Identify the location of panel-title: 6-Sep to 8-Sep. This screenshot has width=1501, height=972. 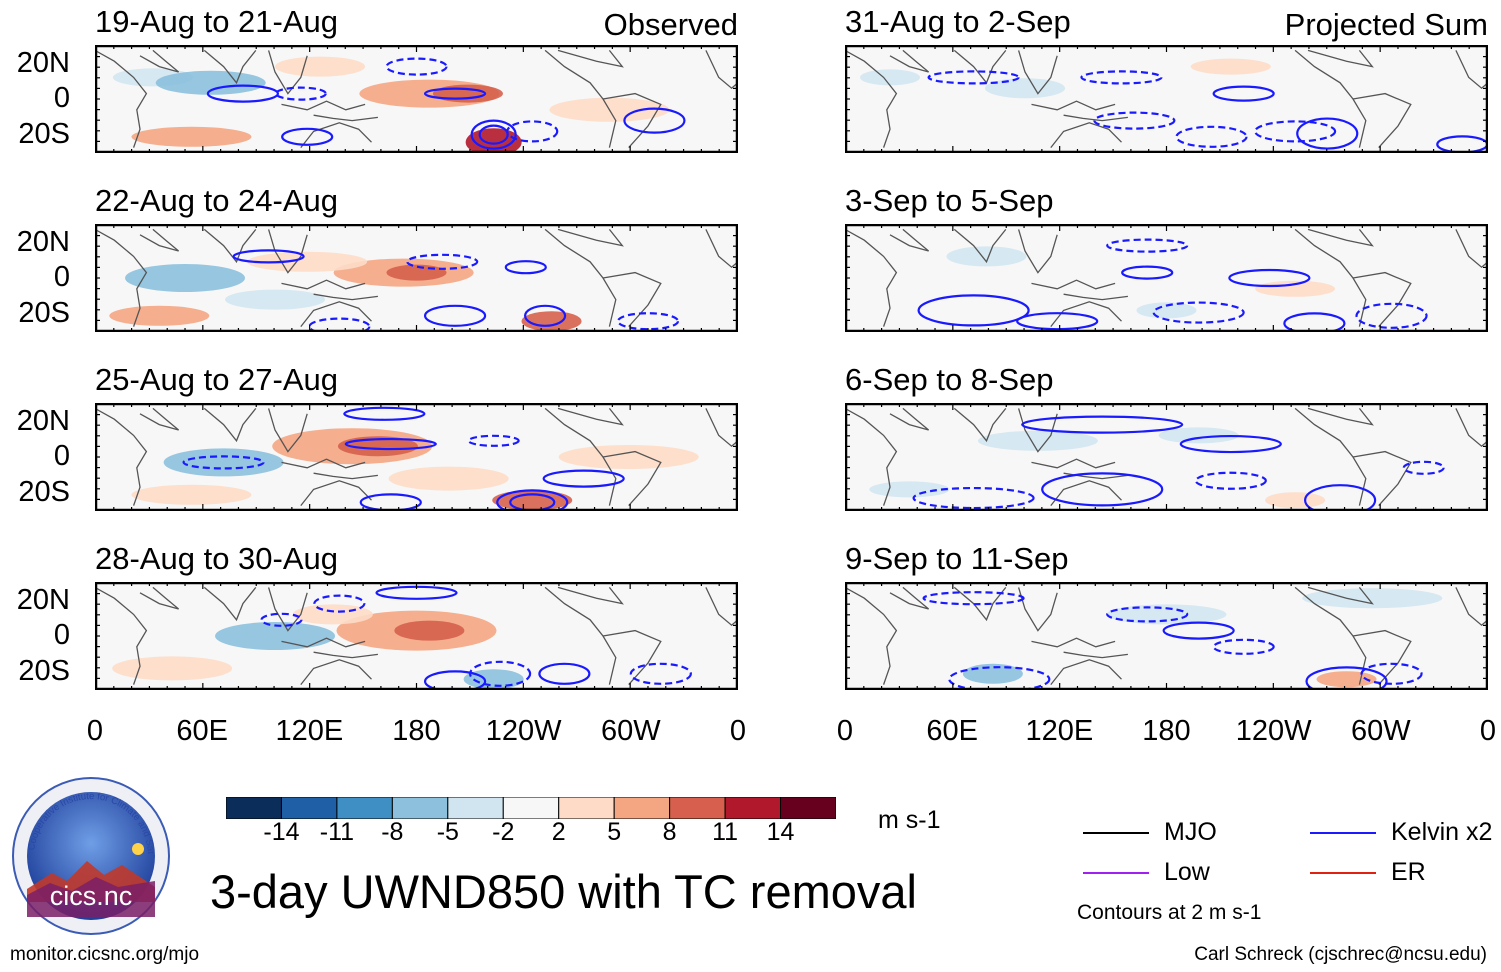
(949, 379).